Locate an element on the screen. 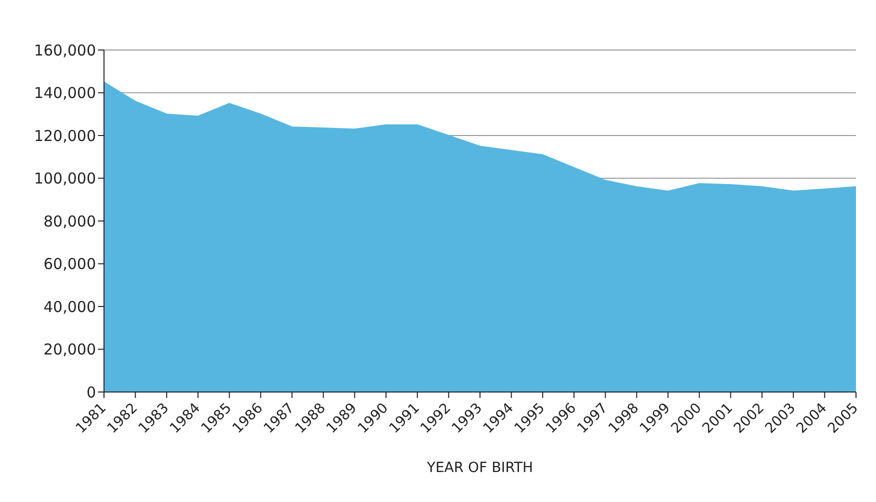  y-tick-label: 140,000 is located at coordinates (65, 93).